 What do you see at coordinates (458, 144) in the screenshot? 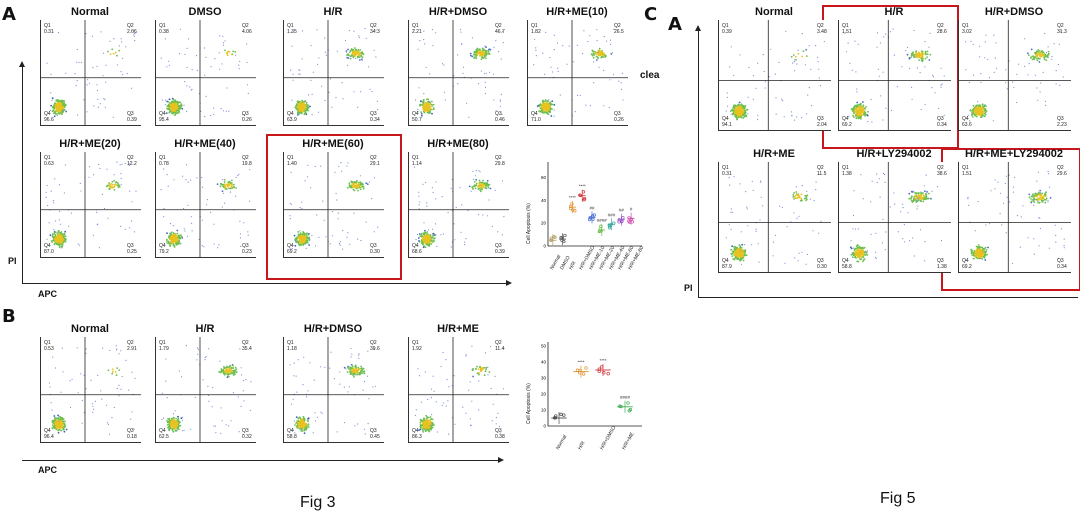
I see `plot-title: H/R+ME(80)` at bounding box center [458, 144].